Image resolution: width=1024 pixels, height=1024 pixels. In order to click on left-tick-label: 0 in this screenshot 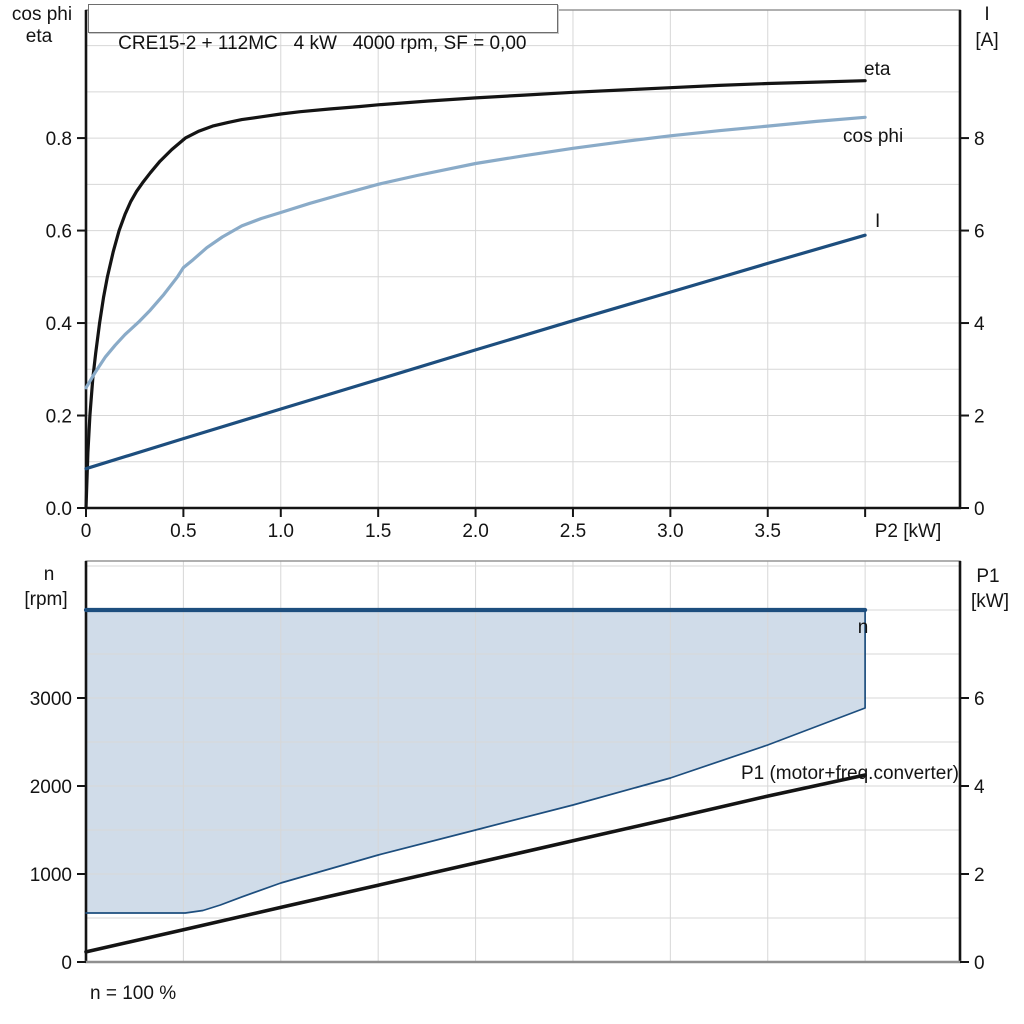, I will do `click(66, 963)`.